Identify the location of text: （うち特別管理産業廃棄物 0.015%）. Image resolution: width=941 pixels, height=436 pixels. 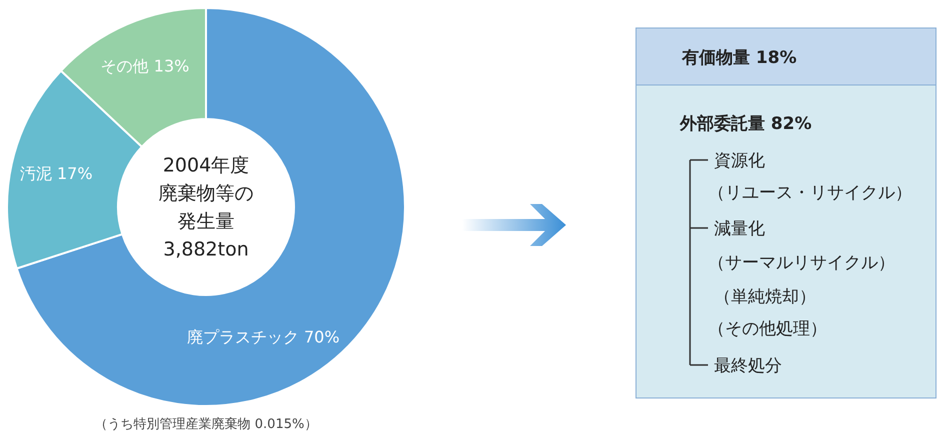
(206, 424).